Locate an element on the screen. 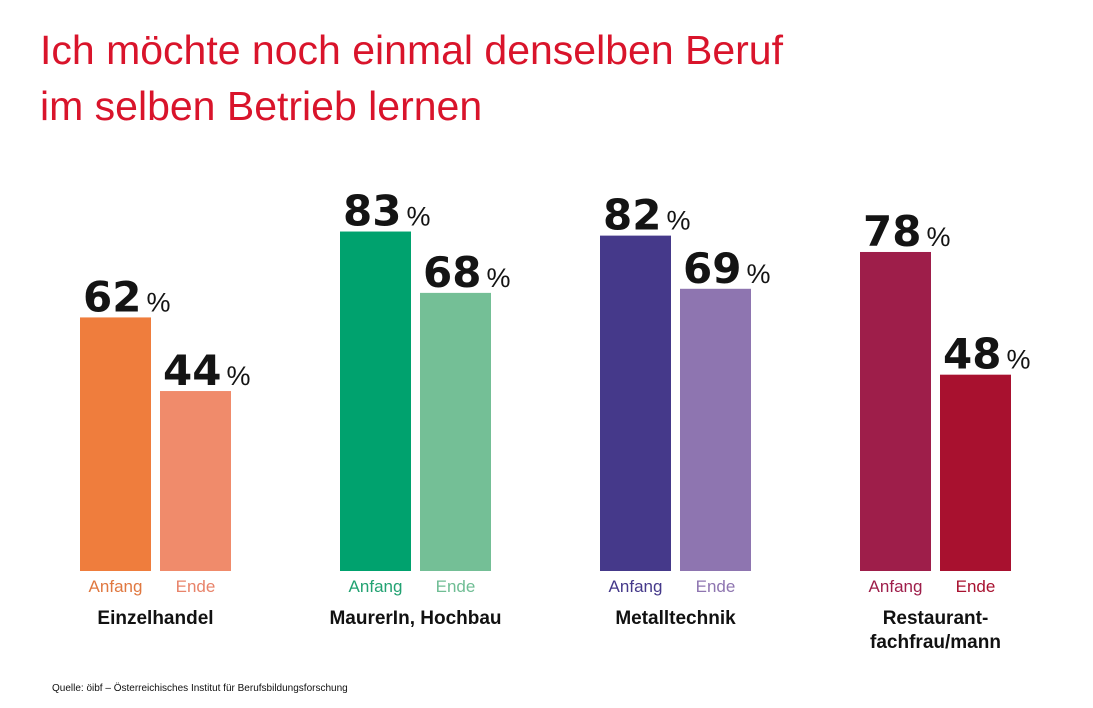 The image size is (1093, 708). bar-2-anfang is located at coordinates (375, 401).